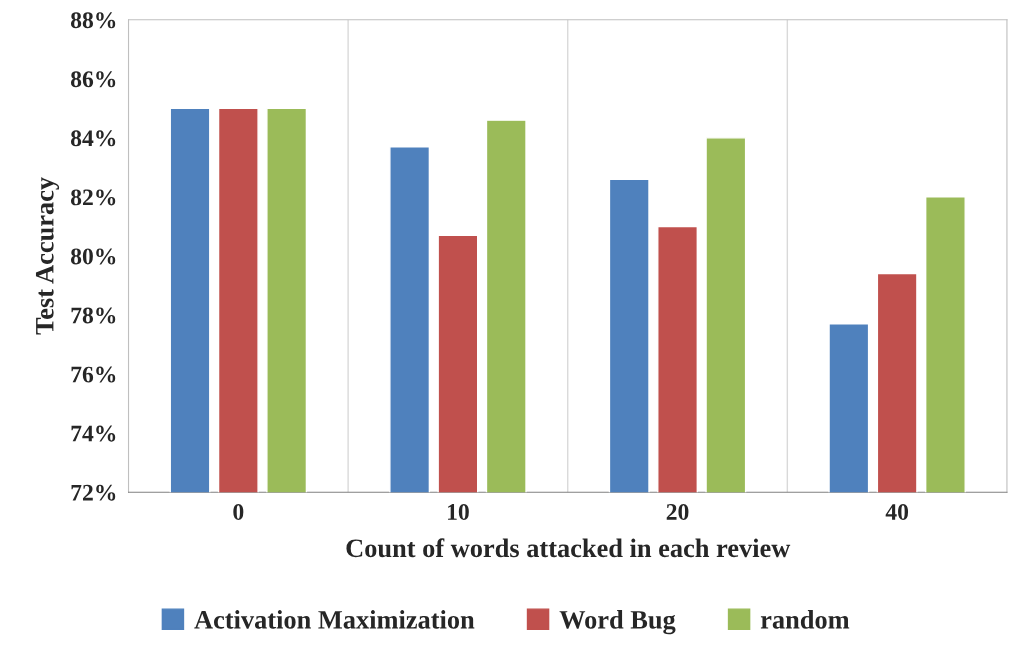 The image size is (1012, 658). What do you see at coordinates (93, 20) in the screenshot?
I see `y-tick-label: 88%` at bounding box center [93, 20].